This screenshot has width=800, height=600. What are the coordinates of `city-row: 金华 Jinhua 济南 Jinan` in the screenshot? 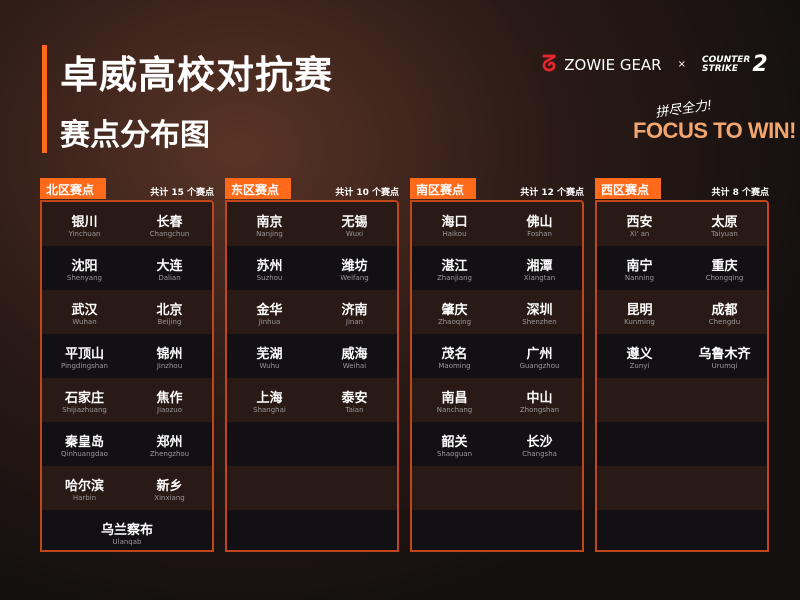 It's located at (312, 312).